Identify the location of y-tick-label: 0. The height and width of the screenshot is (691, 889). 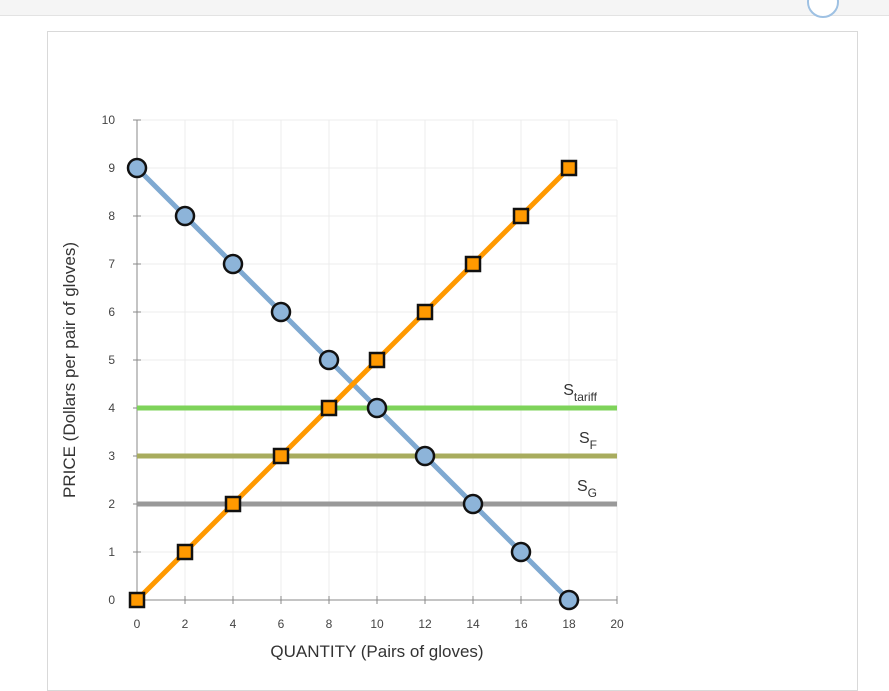
(111, 600).